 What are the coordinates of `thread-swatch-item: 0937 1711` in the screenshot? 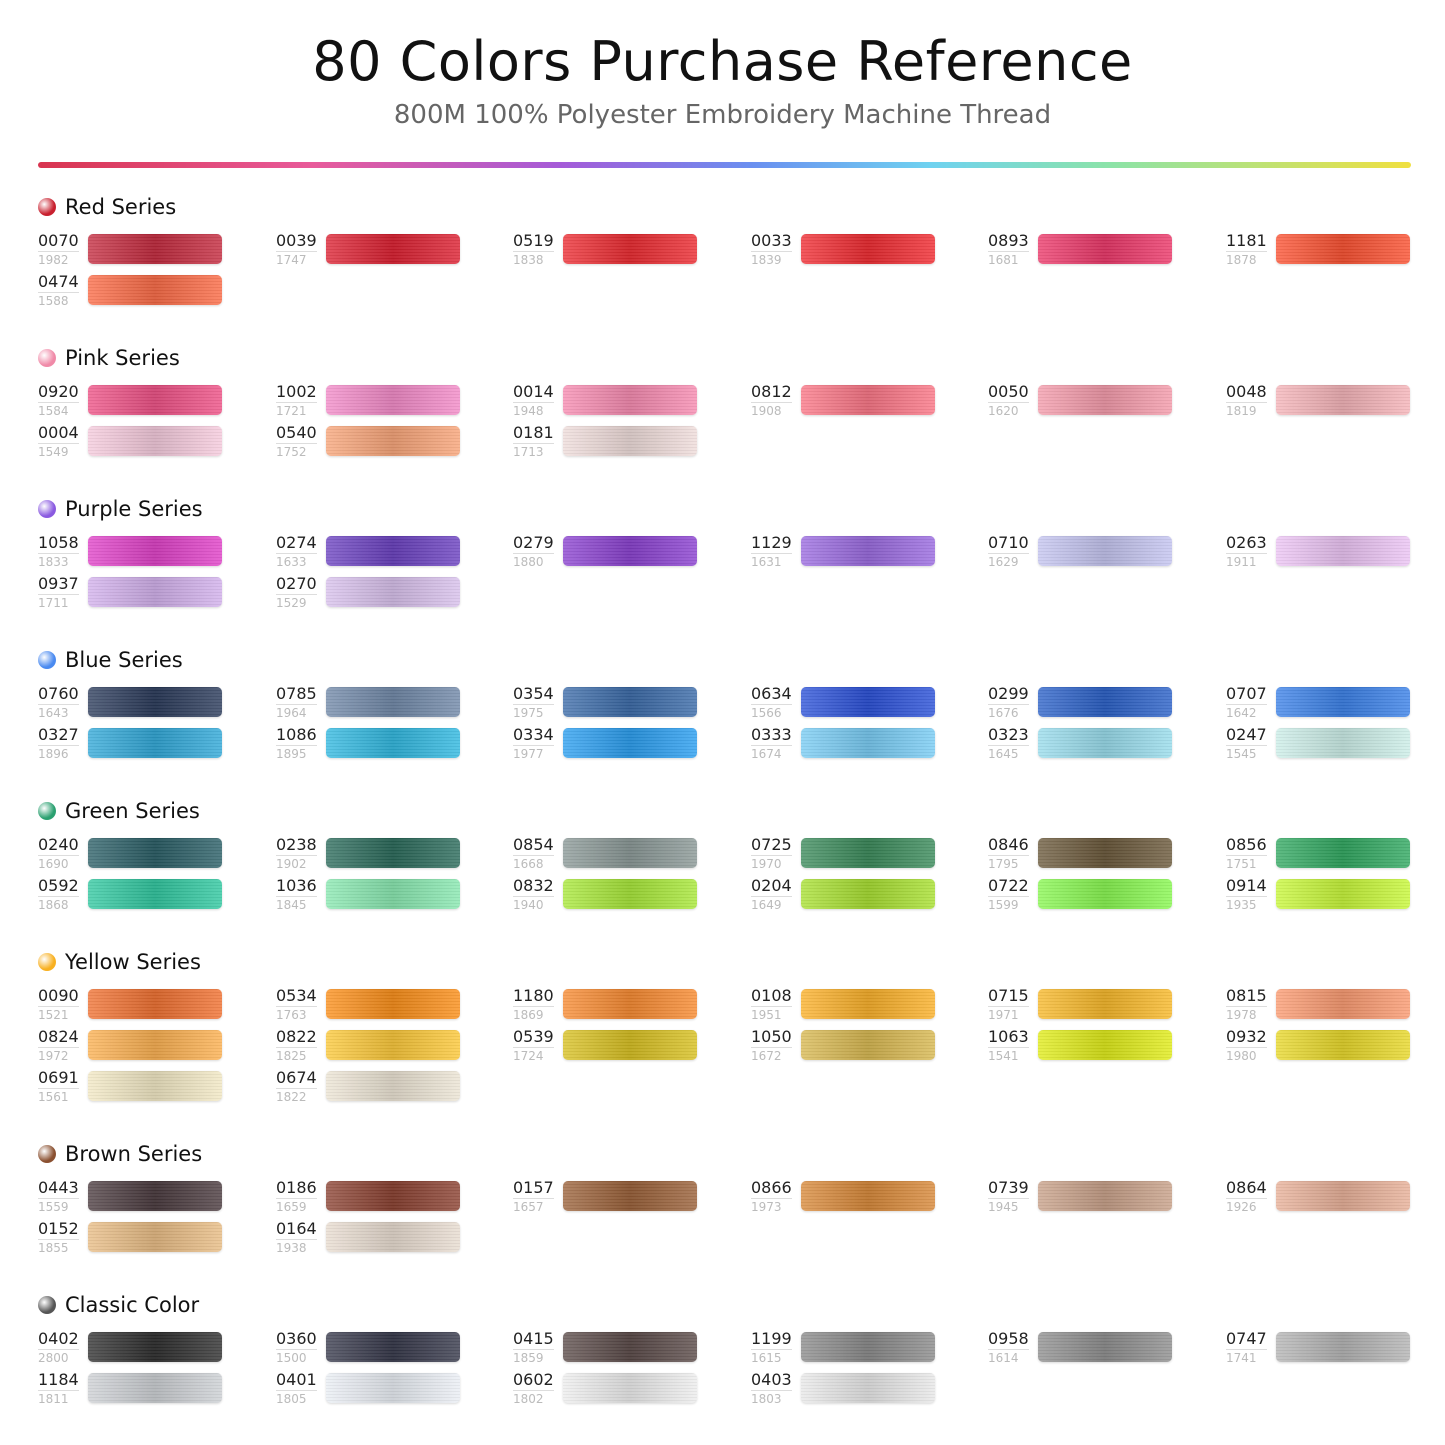 It's located at (133, 592).